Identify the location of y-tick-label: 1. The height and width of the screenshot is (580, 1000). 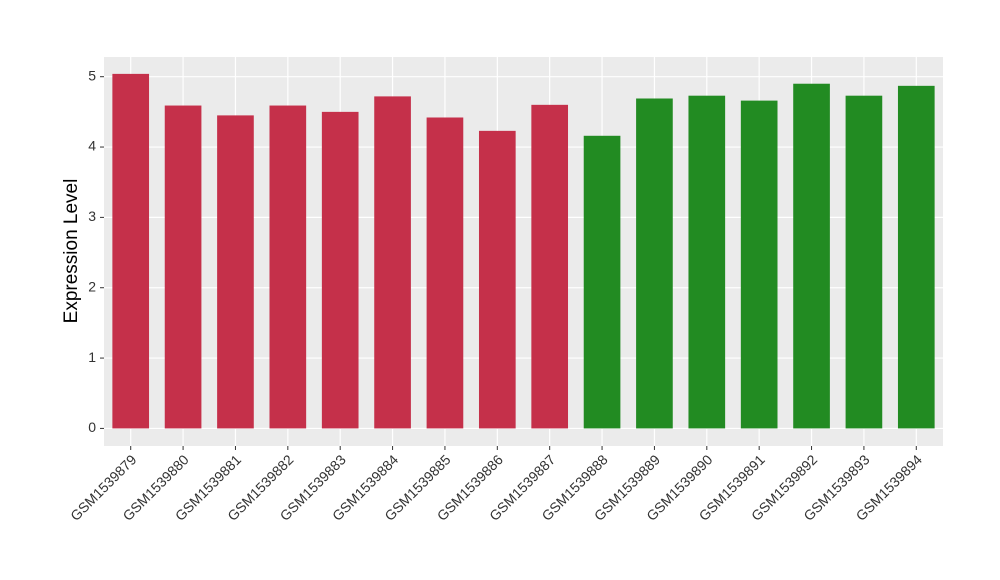
(92, 357).